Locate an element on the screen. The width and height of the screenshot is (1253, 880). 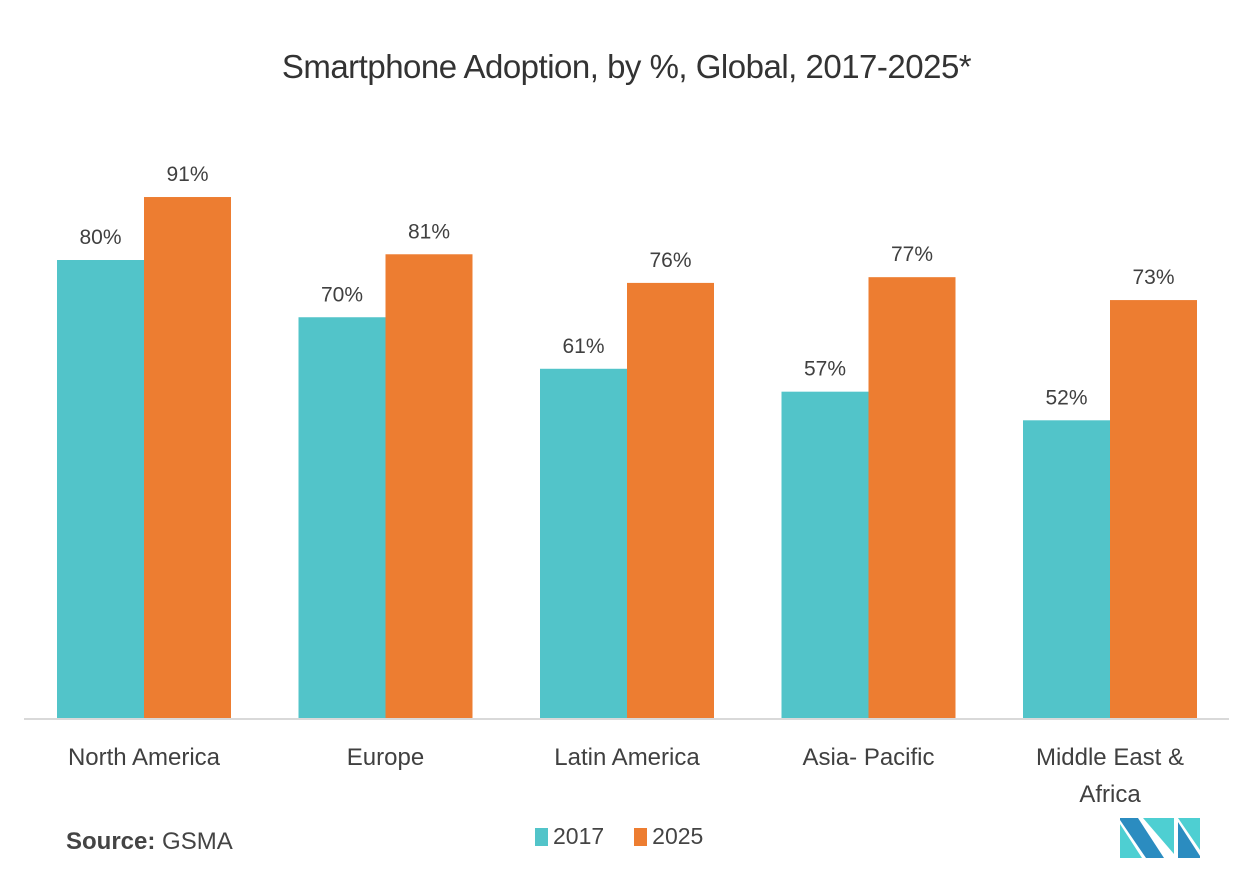
x-tick-label-4-0: Middle East & is located at coordinates (1110, 757).